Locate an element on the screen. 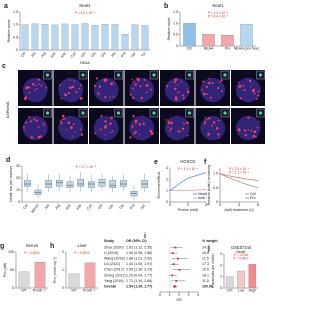  y-axis-label: Relative count is located at coordinates (169, 29).